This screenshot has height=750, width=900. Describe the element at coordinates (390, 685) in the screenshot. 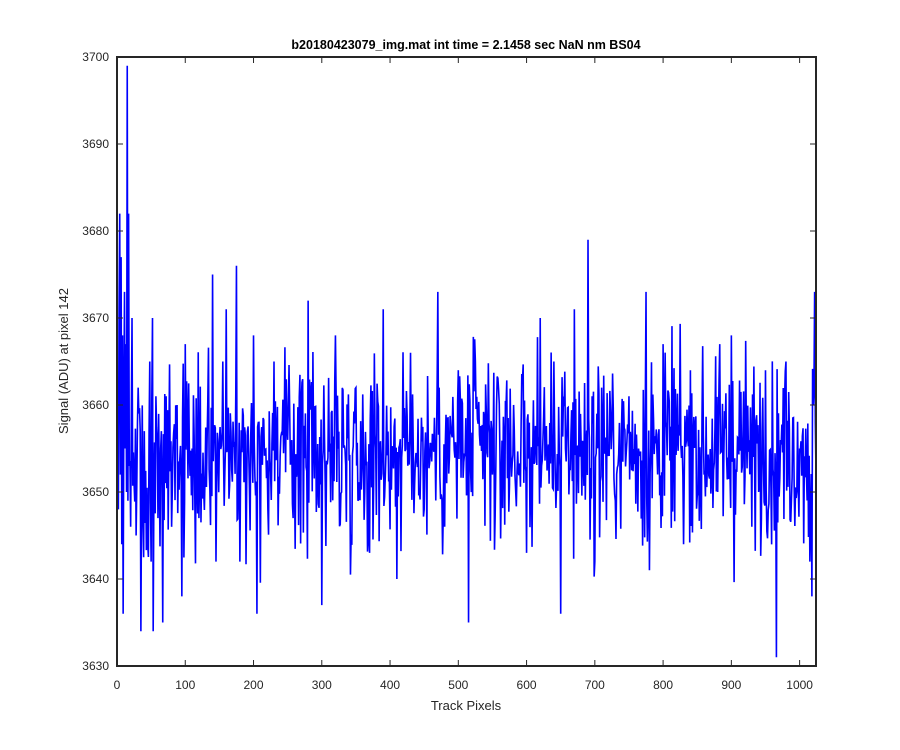

I see `x-tick-label: 400` at that location.